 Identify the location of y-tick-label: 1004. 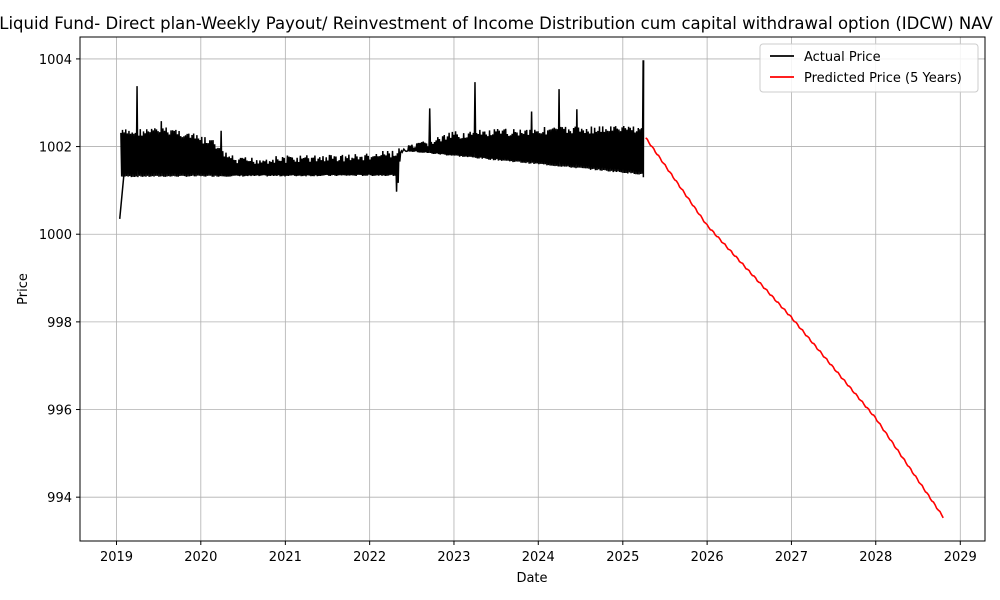
(55, 60).